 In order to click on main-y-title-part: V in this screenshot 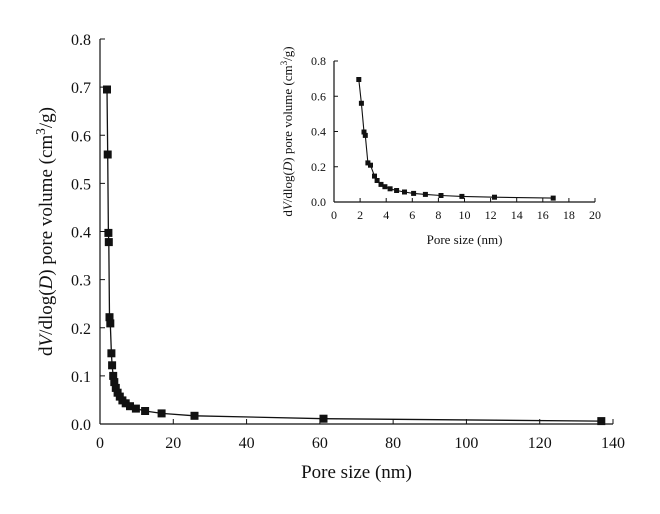, I will do `click(46, 339)`.